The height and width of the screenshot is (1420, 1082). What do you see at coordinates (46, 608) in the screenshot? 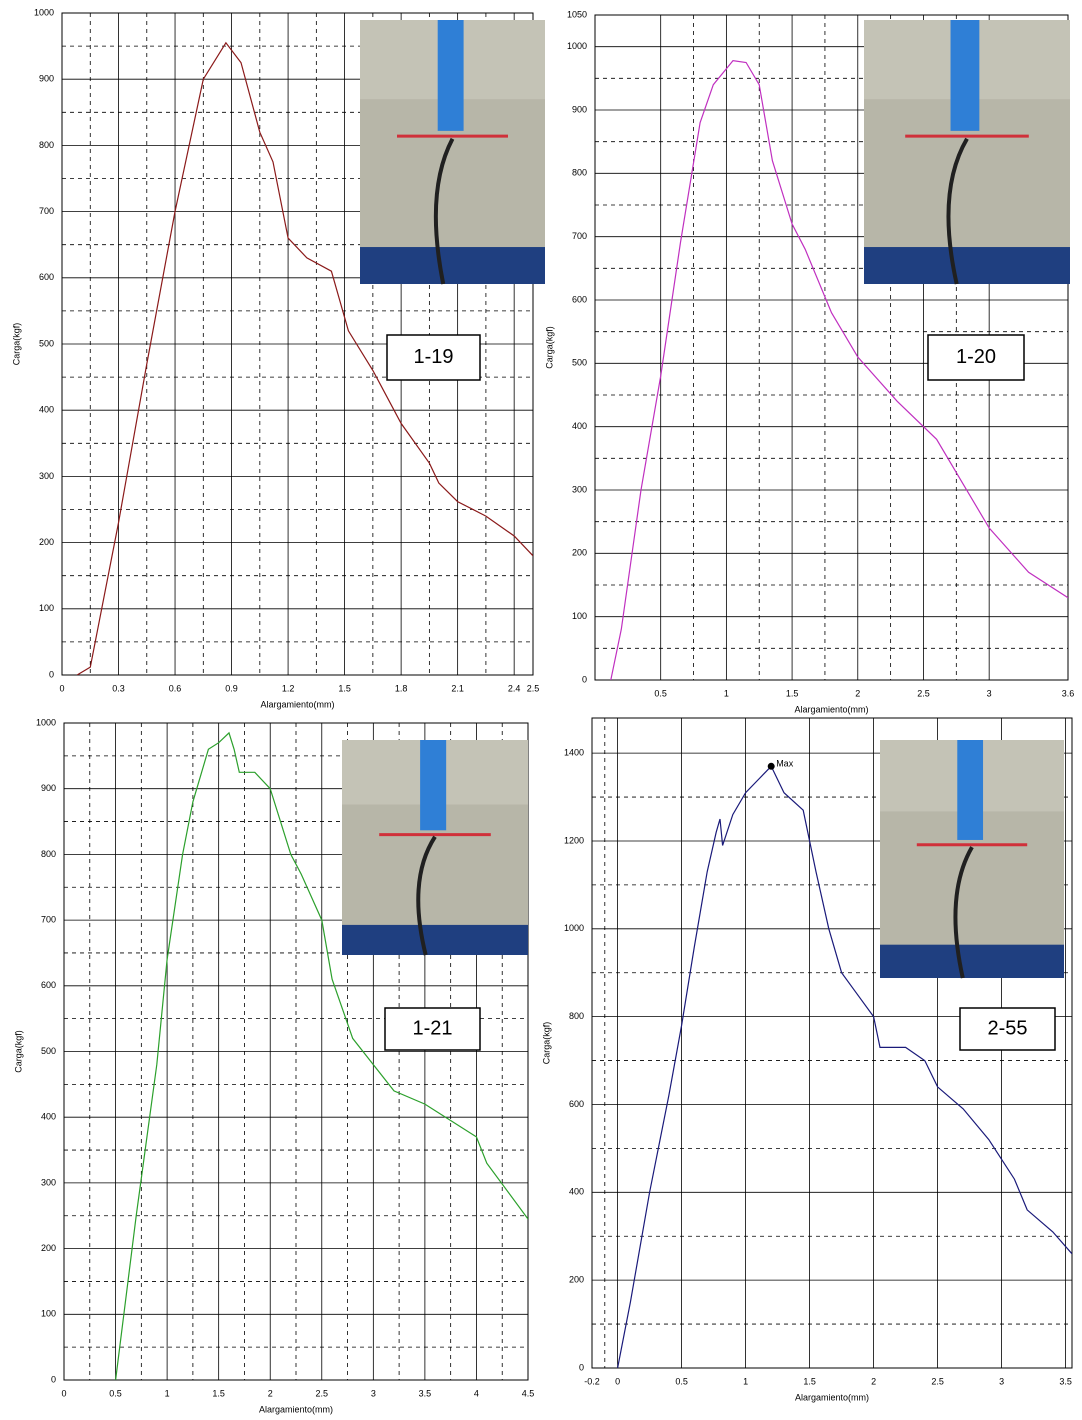
I see `y-tick-label: 100` at bounding box center [46, 608].